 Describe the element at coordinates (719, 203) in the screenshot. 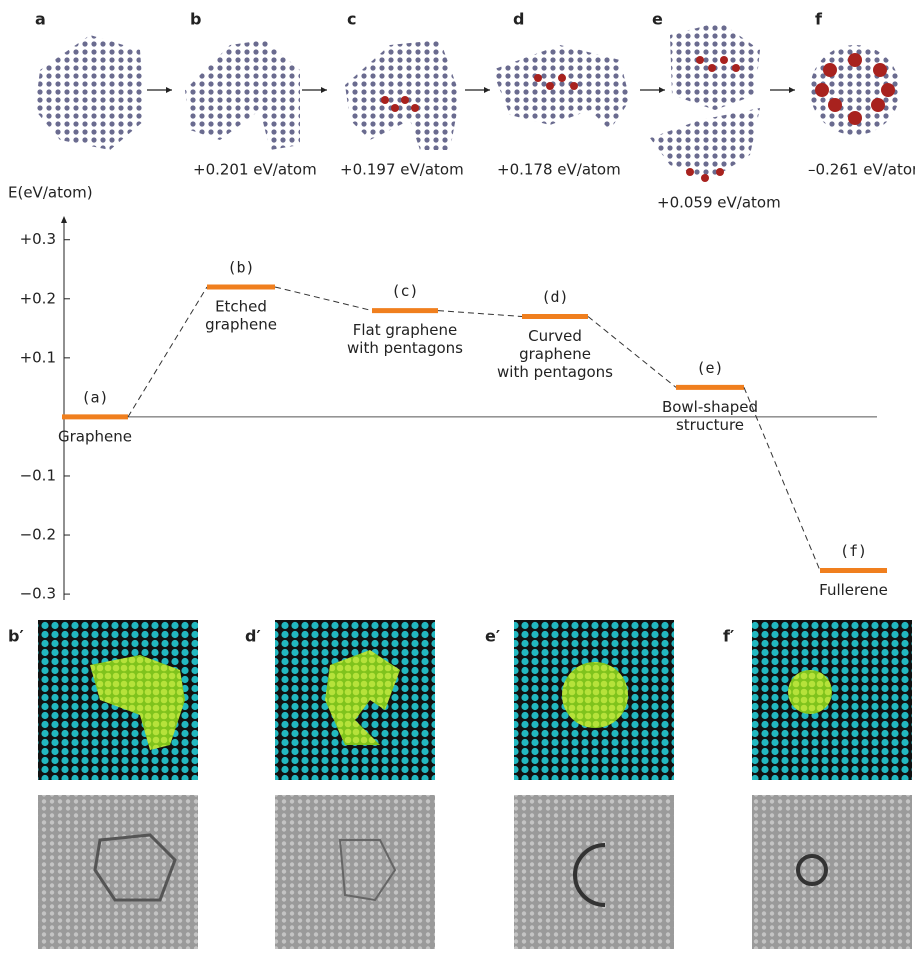

I see `energy-label: +0.059 eV/atom` at that location.